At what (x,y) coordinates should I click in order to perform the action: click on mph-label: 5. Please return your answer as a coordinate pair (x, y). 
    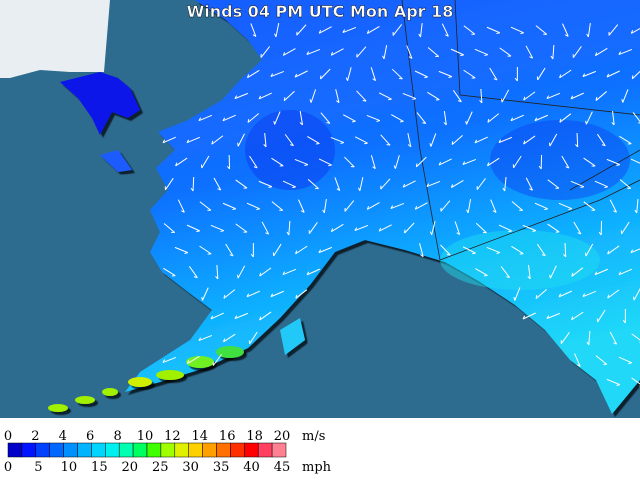
    Looking at the image, I should click on (38, 467).